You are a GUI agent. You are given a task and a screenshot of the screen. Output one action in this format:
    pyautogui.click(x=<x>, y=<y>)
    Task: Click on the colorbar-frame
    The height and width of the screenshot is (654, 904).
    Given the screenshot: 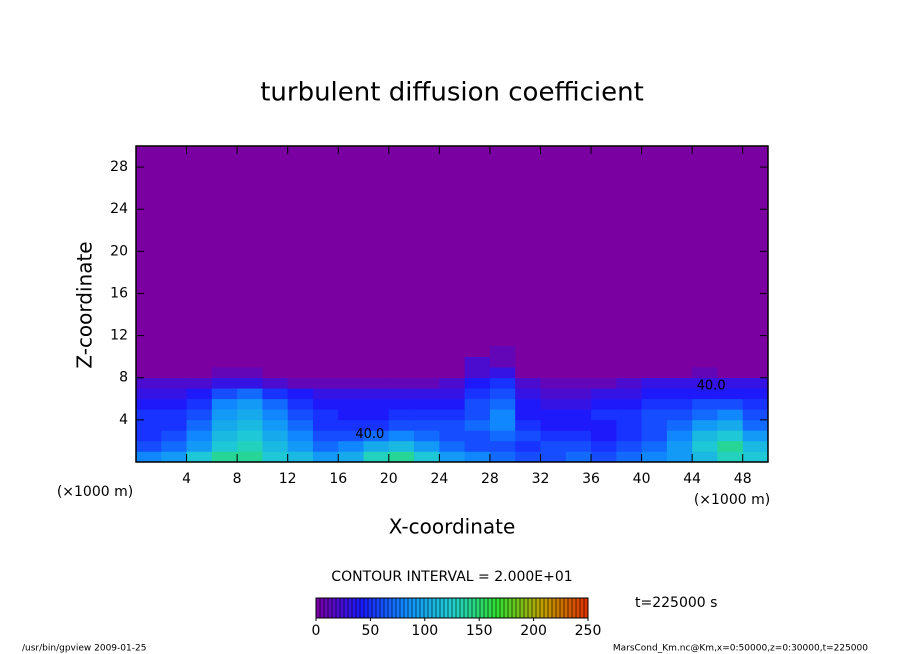 What is the action you would take?
    pyautogui.click(x=452, y=608)
    